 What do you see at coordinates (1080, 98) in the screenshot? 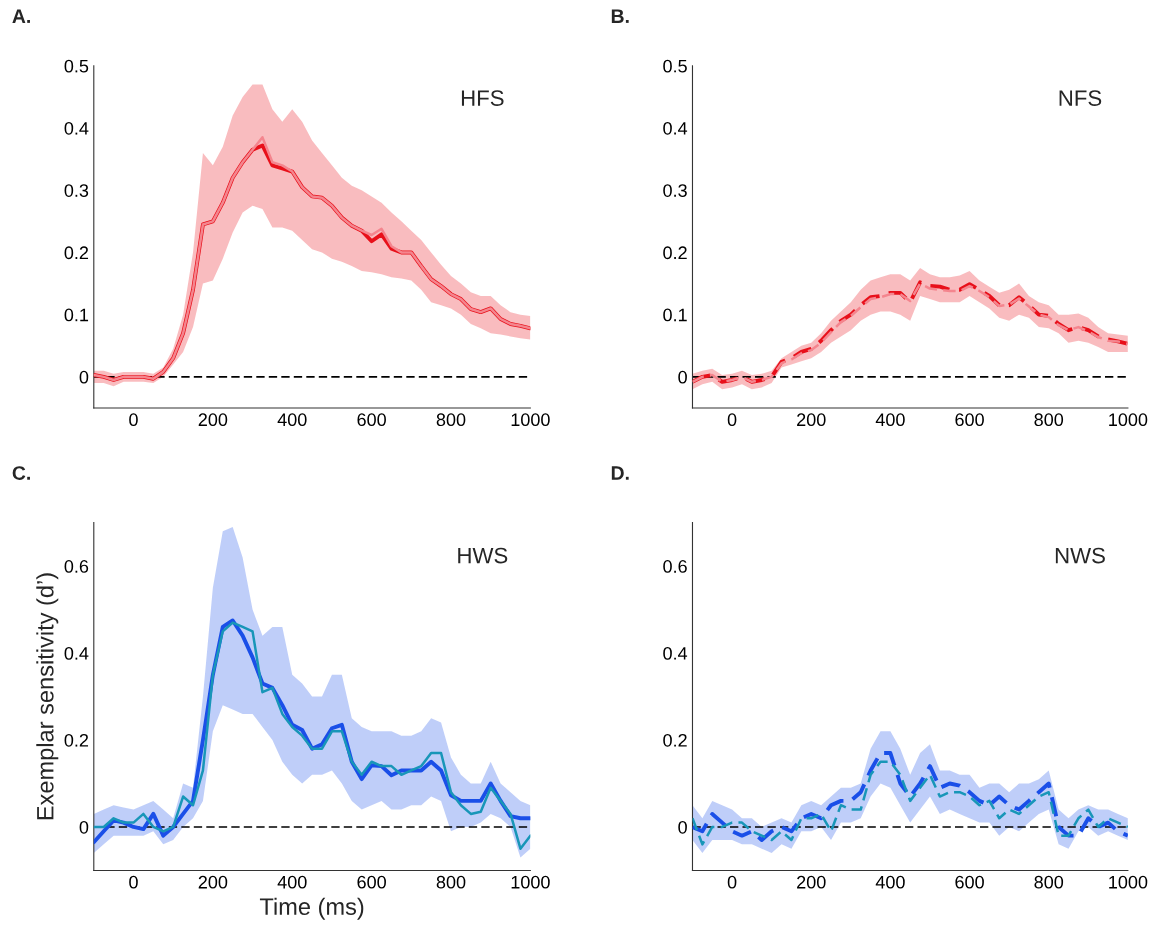
I see `annotation: NFS` at bounding box center [1080, 98].